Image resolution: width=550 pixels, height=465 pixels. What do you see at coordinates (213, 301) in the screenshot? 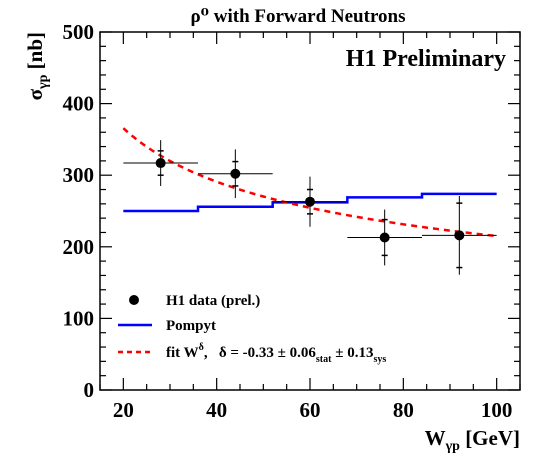
I see `legend-data-label: H1 data (prel.)` at bounding box center [213, 301].